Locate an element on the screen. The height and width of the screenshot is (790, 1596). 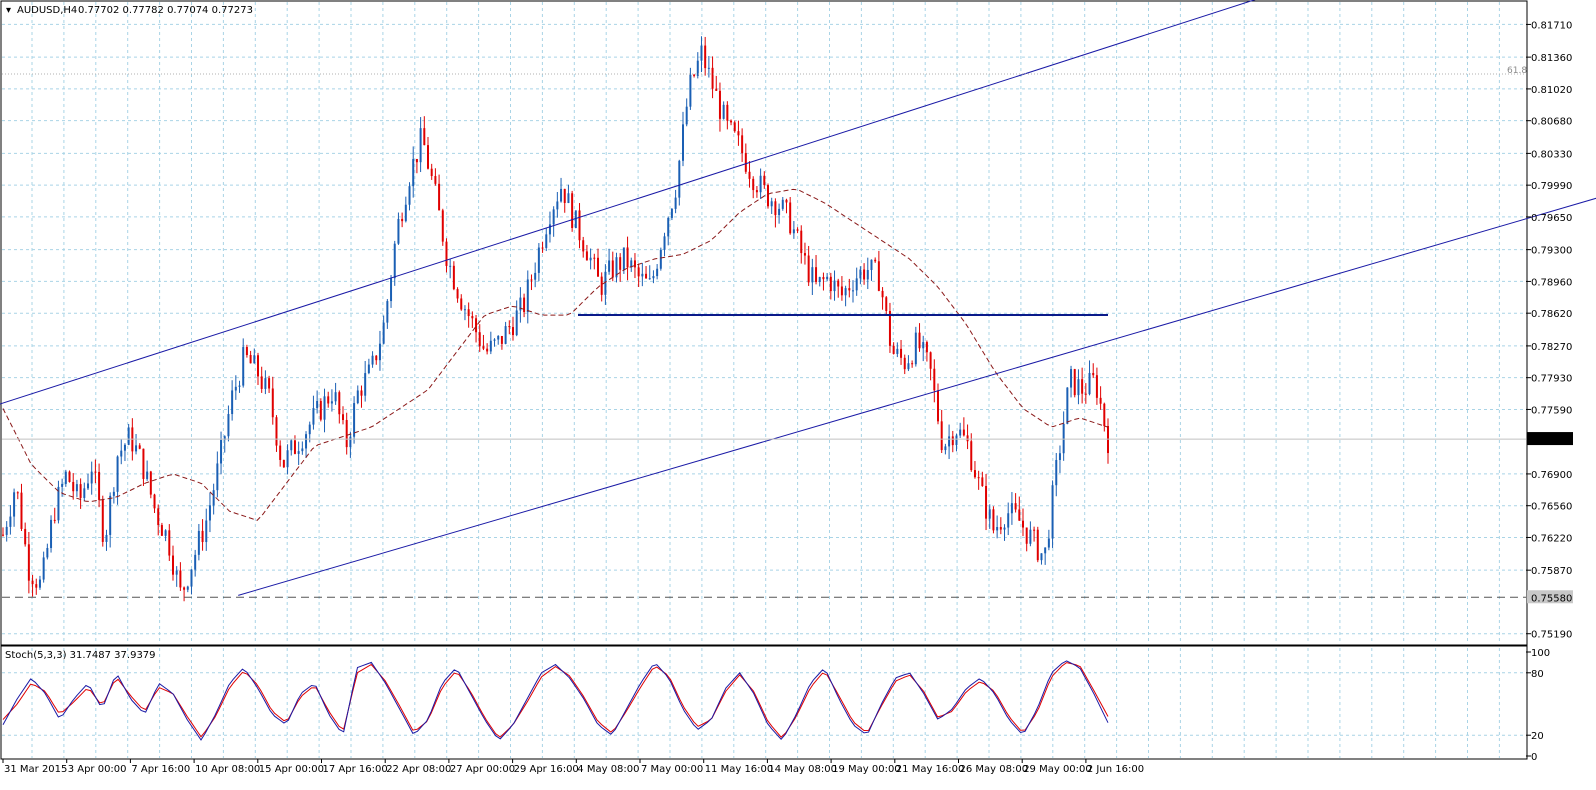
stoch-label: Stoch(5,3,3) 31.7487 37.9379 is located at coordinates (80, 655).